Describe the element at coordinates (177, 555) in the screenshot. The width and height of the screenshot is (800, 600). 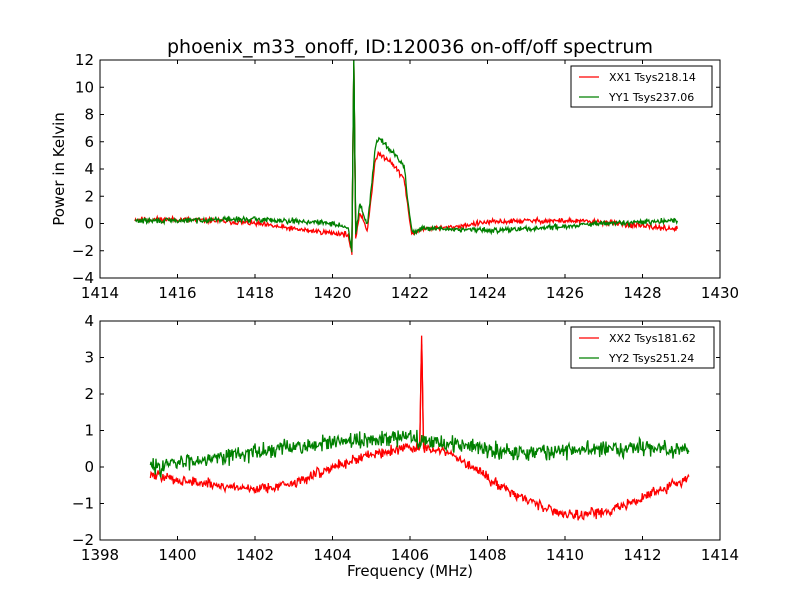
I see `bottom-x-tick-label: 1400` at that location.